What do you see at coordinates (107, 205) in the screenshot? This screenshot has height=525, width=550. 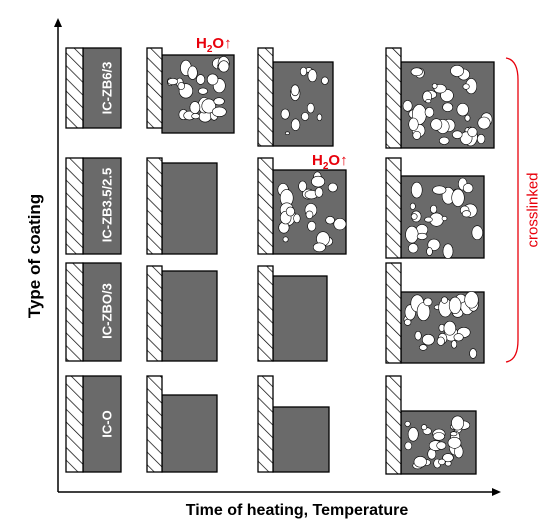 I see `row-label-ic-zb3-5-2-5: IC-ZB3.5/2.5` at bounding box center [107, 205].